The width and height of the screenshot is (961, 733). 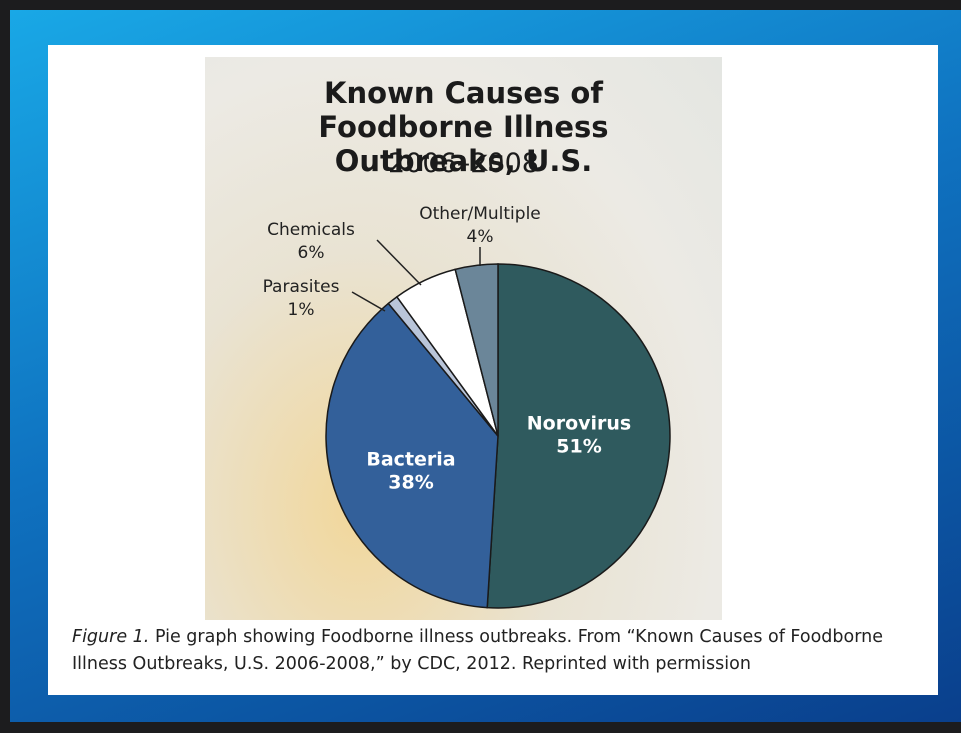 I want to click on caption-label: Figure 1., so click(x=111, y=637).